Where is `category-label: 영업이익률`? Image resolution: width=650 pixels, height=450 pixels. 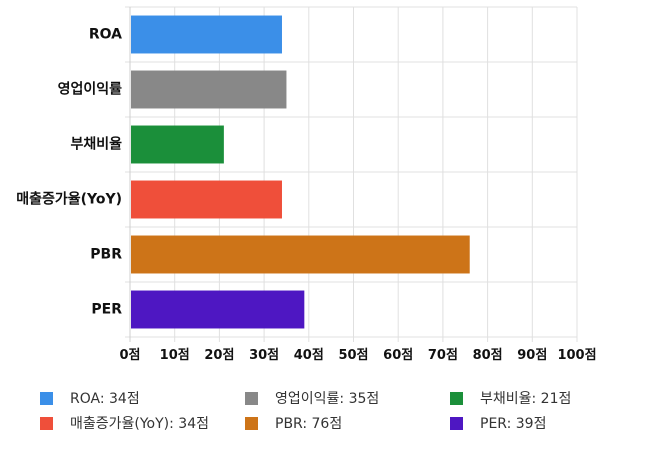 category-label: 영업이익률 is located at coordinates (90, 89).